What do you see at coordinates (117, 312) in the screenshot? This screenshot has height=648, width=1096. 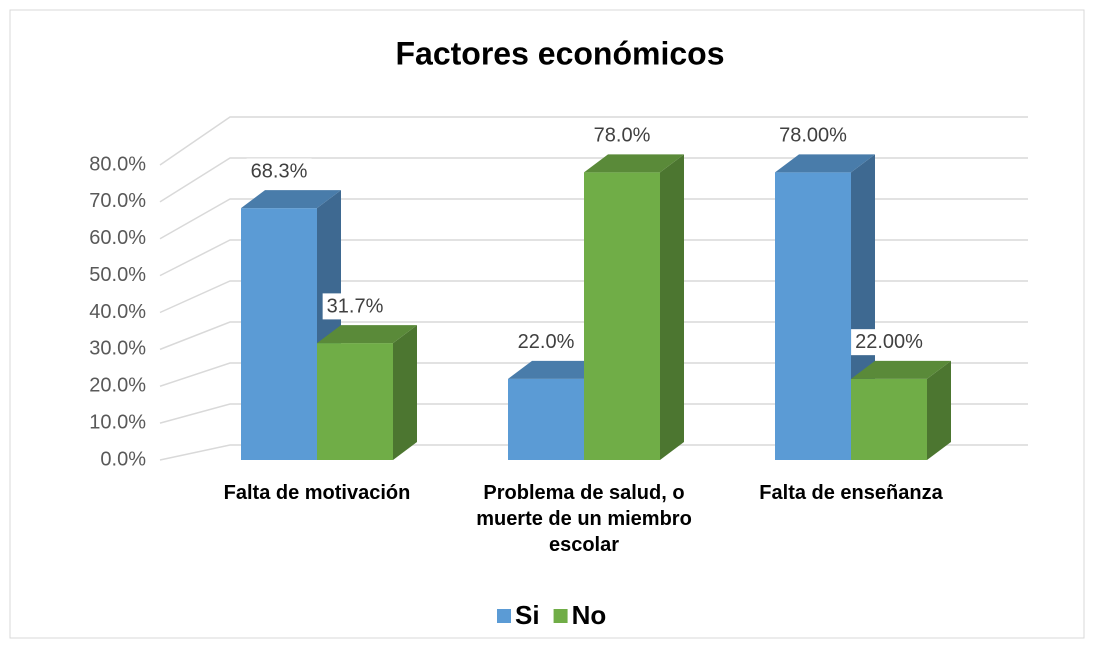 I see `y-tick-label: 40.0%` at bounding box center [117, 312].